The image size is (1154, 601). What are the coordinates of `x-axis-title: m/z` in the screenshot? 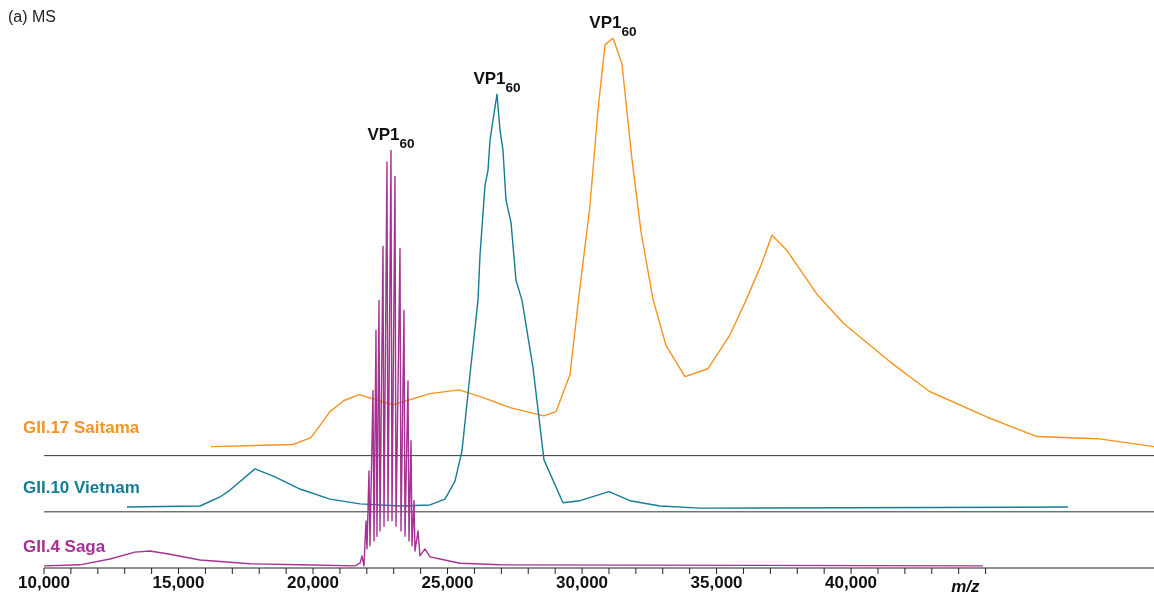 It's located at (965, 586).